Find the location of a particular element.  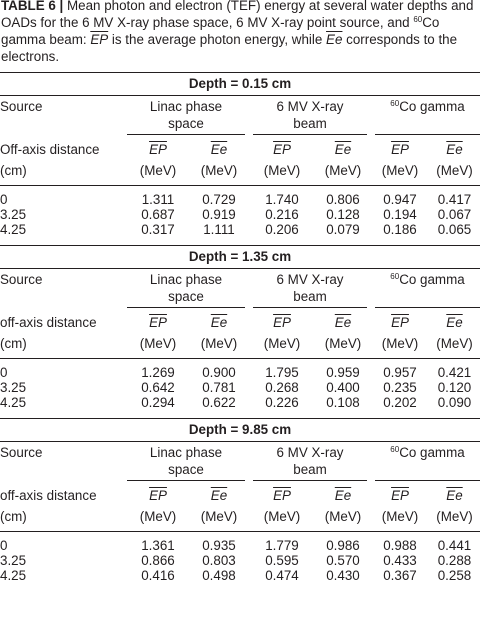

co-ep-cell: 0.957 is located at coordinates (400, 372).